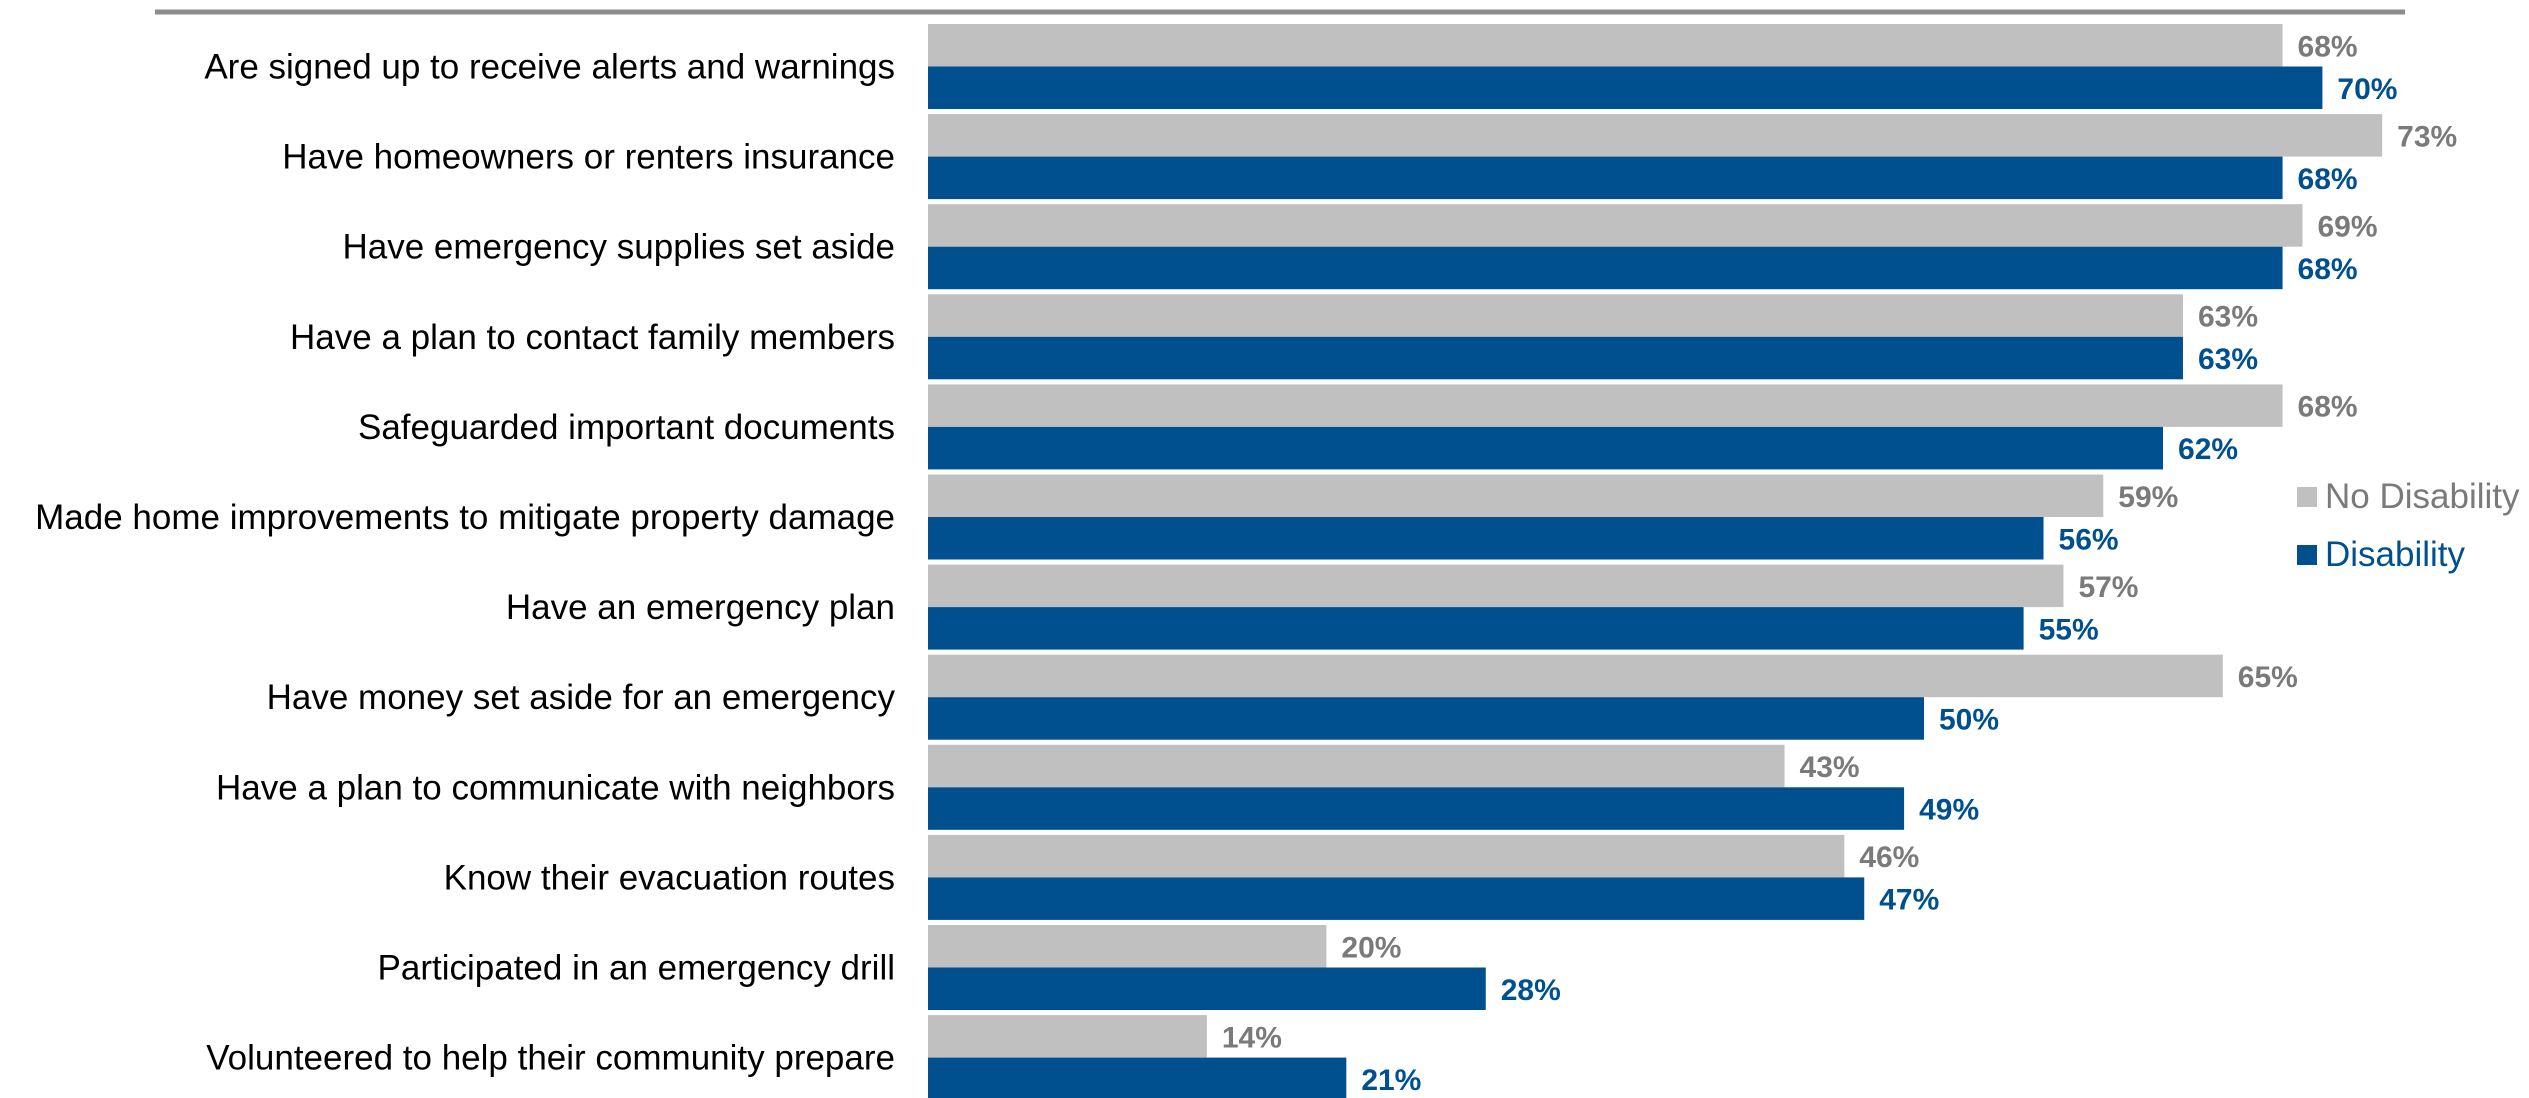  What do you see at coordinates (1371, 947) in the screenshot?
I see `value-label-no-disability: 20%` at bounding box center [1371, 947].